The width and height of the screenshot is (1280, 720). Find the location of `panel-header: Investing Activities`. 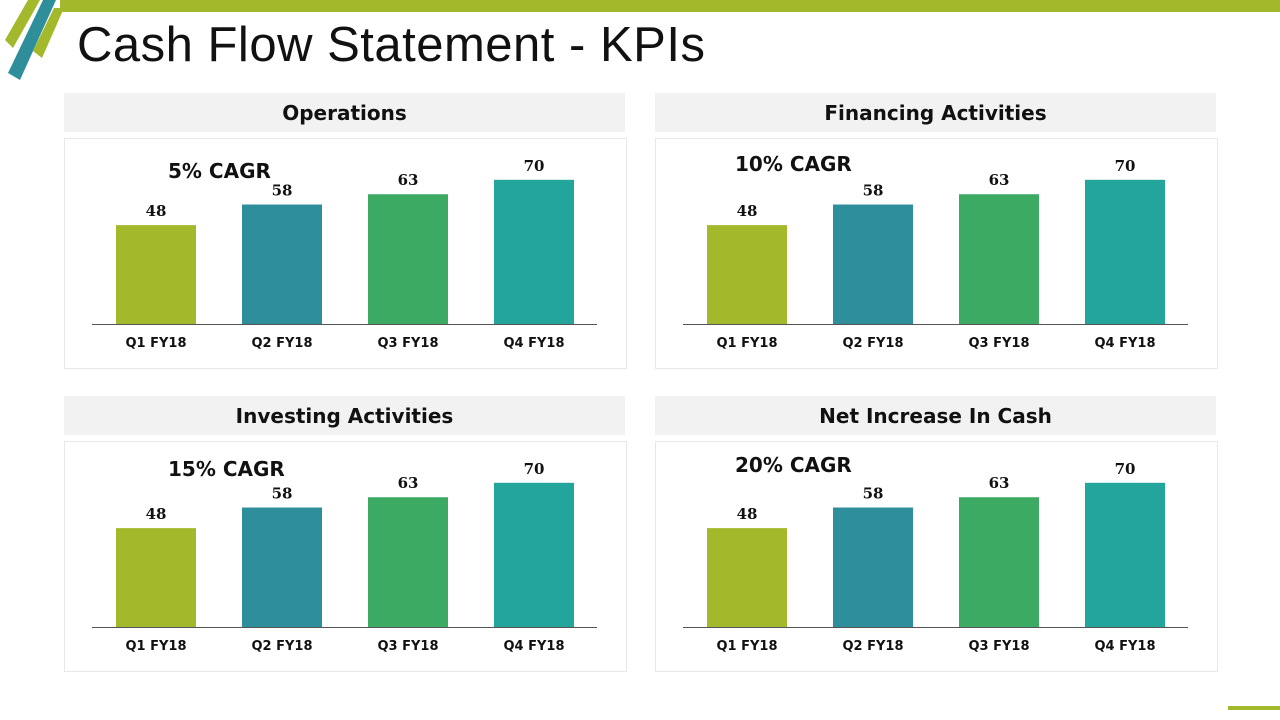

panel-header: Investing Activities is located at coordinates (344, 415).